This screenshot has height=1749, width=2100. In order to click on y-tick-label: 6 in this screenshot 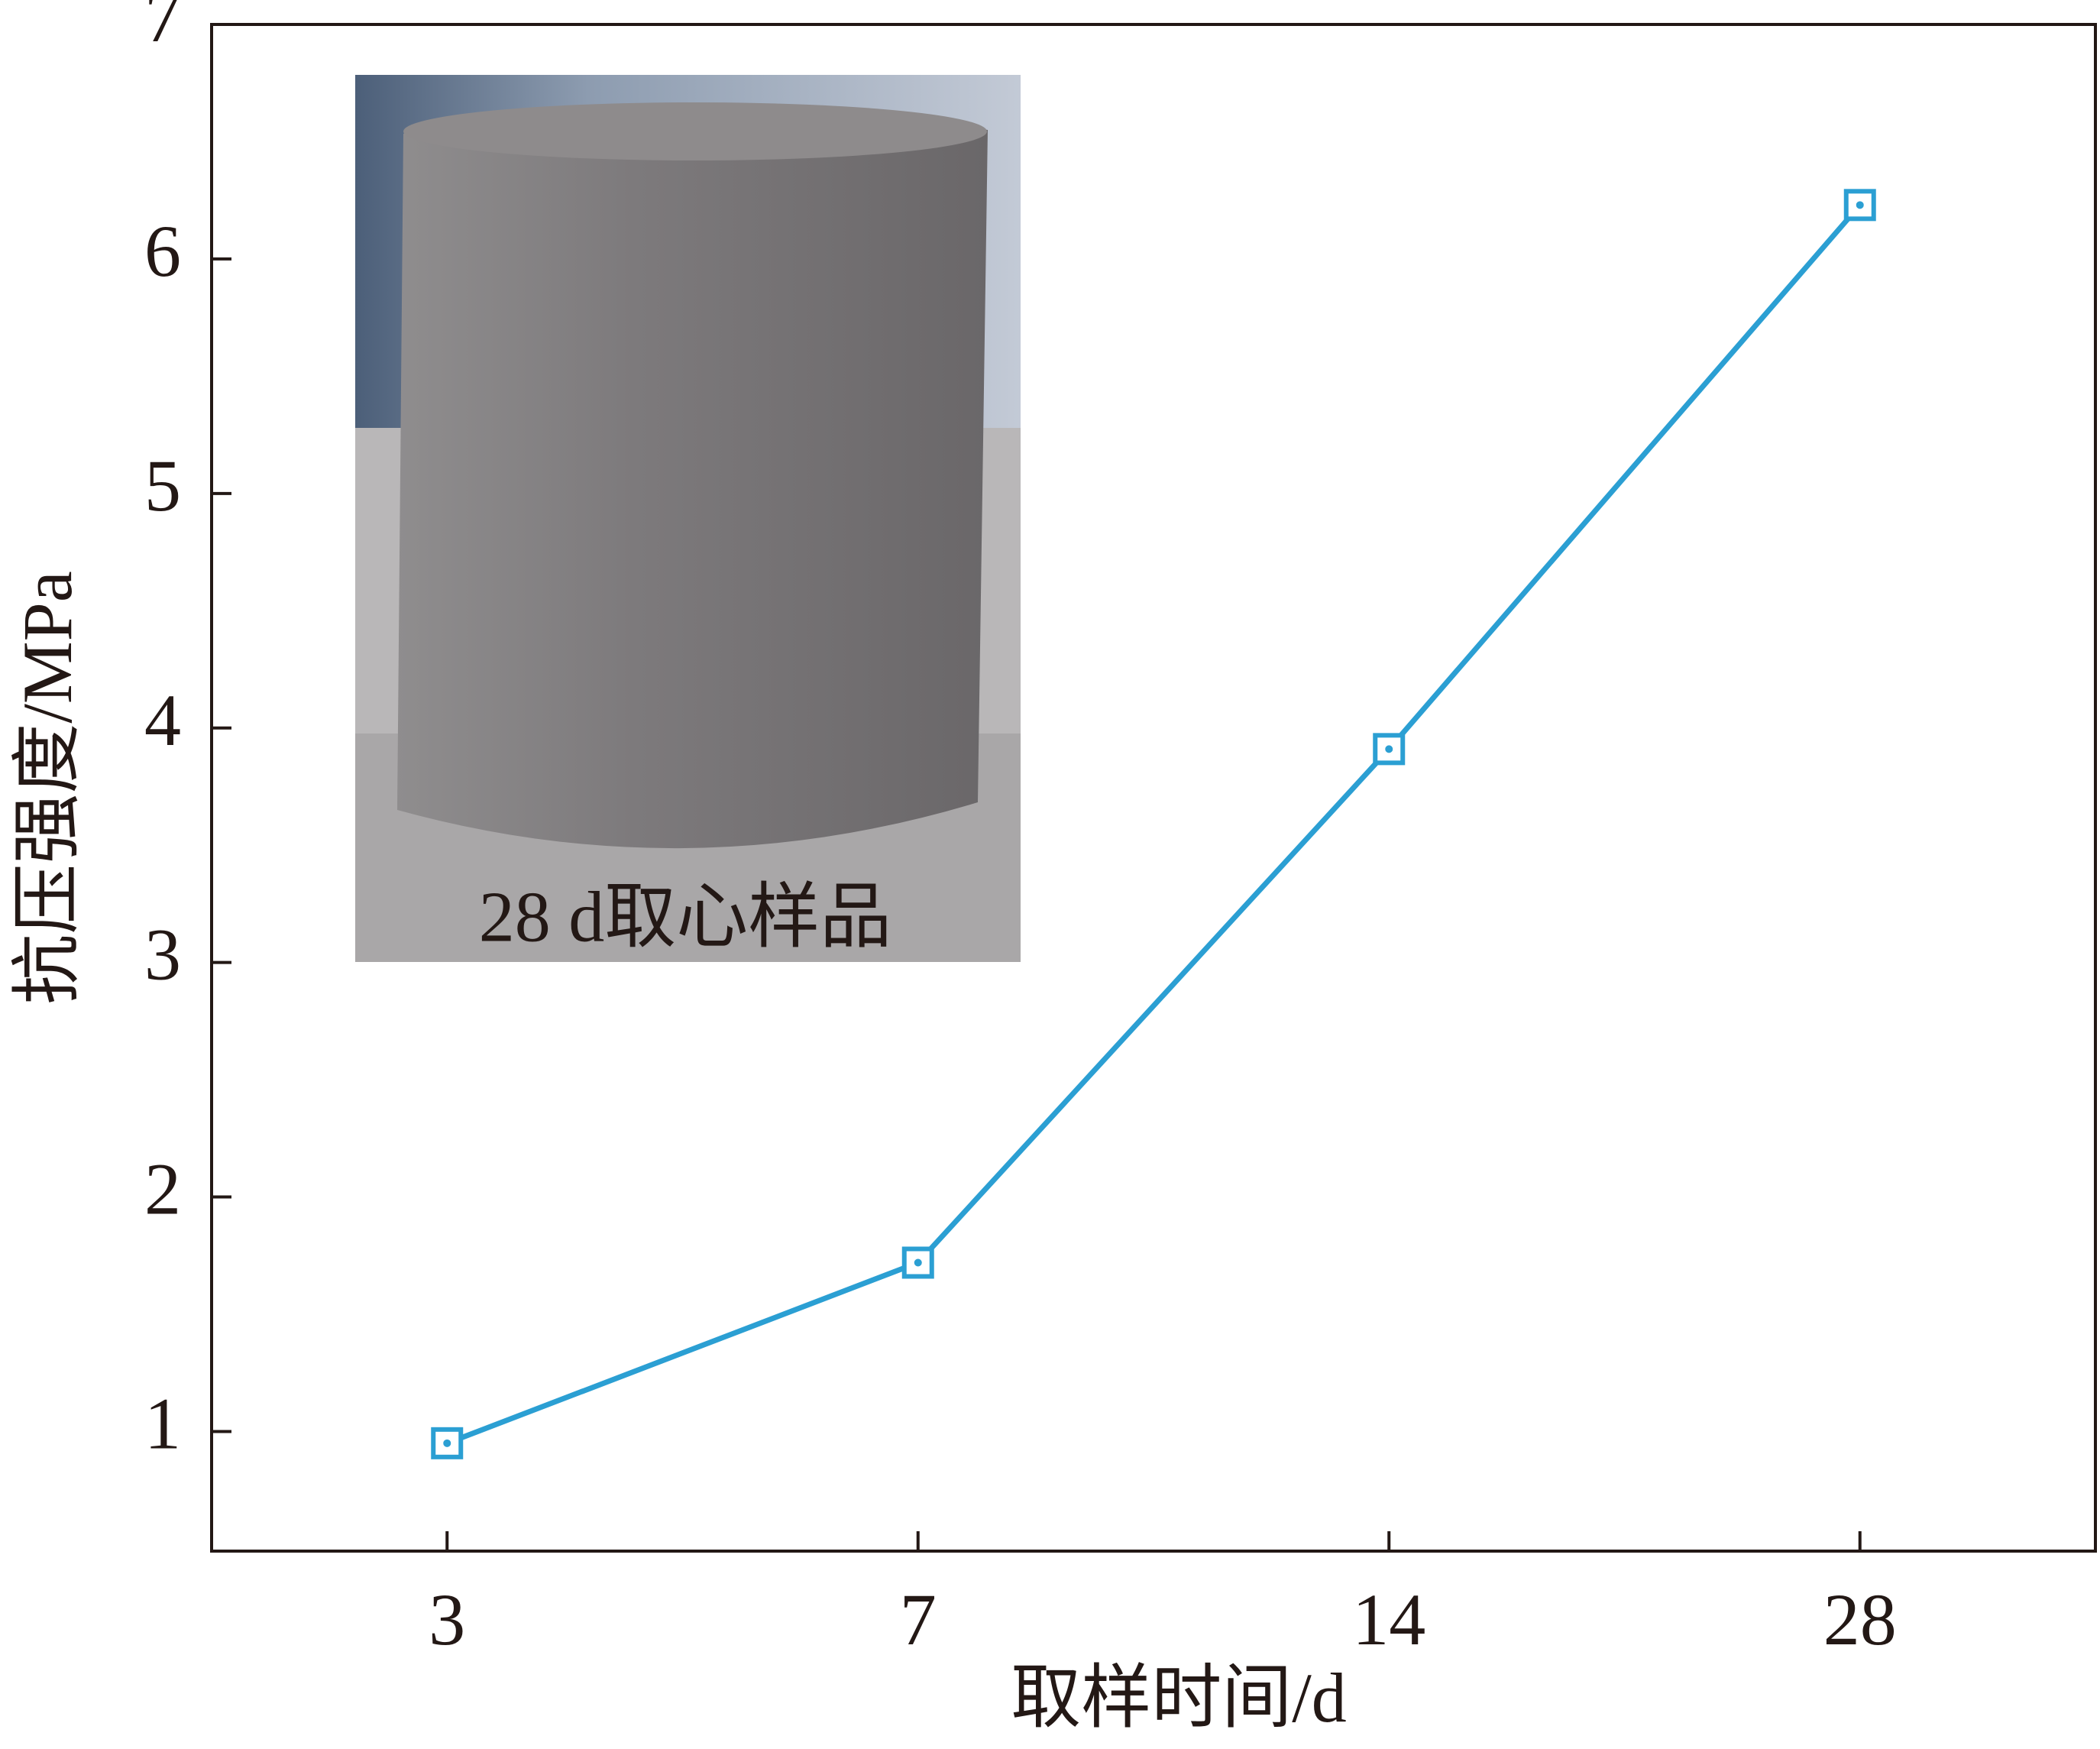, I will do `click(162, 251)`.